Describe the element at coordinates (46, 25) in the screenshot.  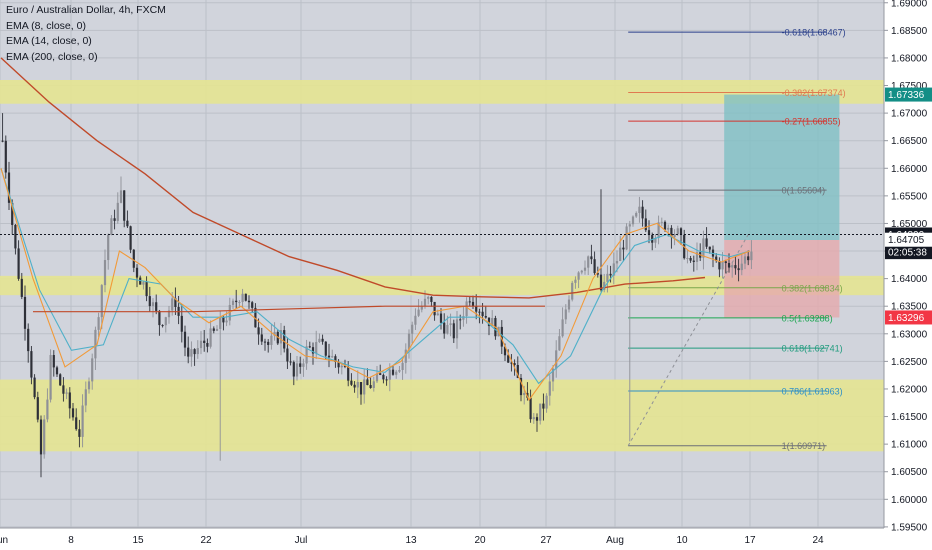
I see `legend-ema-8: EMA (8, close, 0)` at that location.